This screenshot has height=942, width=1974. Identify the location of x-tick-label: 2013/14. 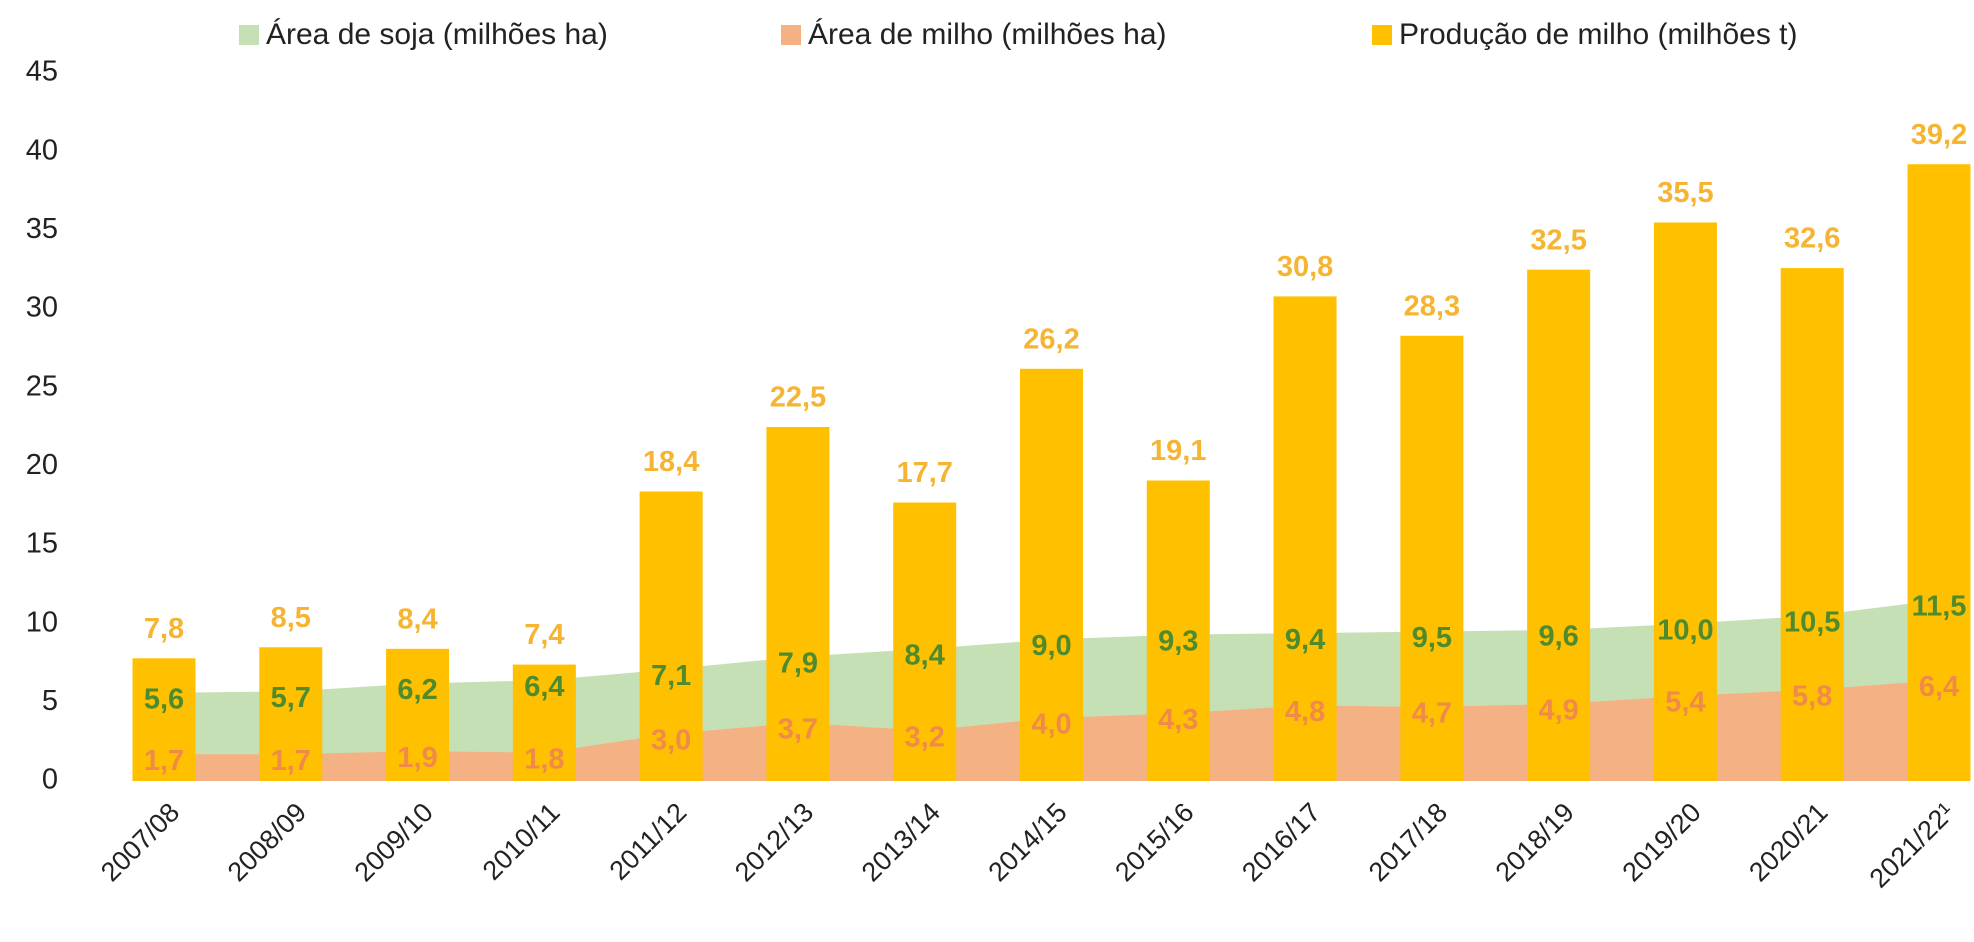
(901, 842).